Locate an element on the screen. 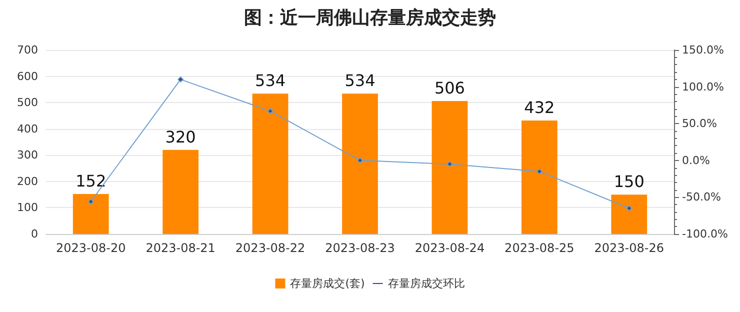 This screenshot has height=312, width=740. y-tick-label: 300 is located at coordinates (27, 155).